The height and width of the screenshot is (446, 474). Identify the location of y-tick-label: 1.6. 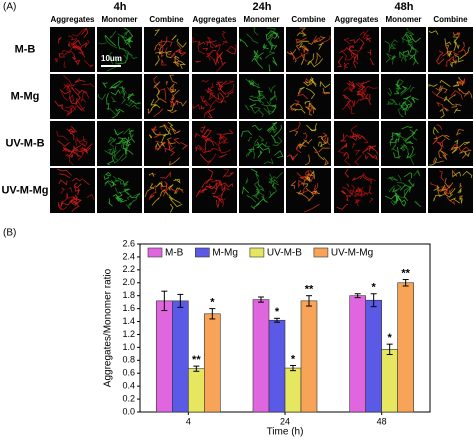
(128, 308).